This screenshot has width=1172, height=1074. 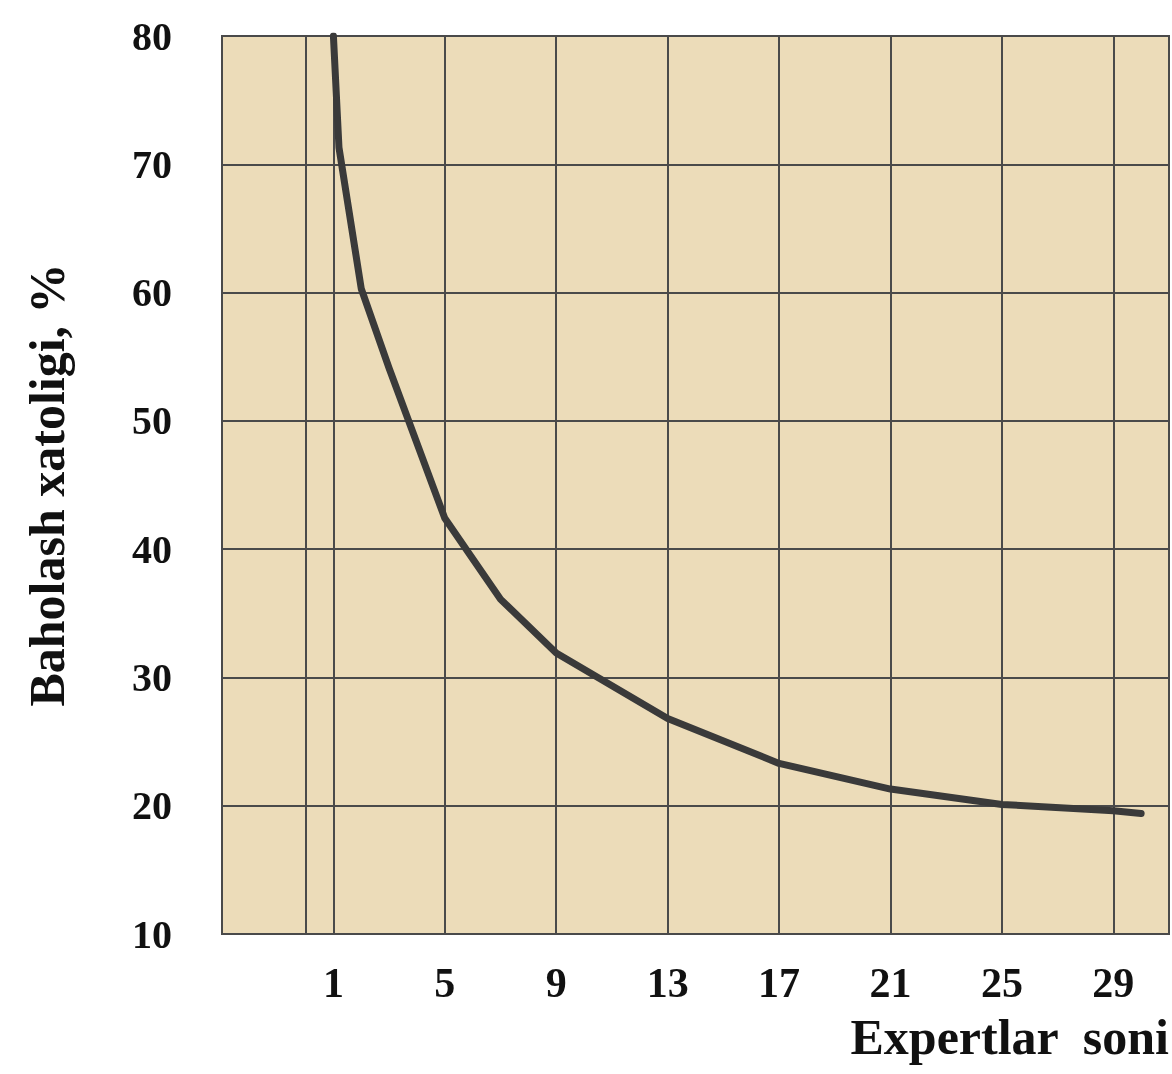 What do you see at coordinates (1113, 983) in the screenshot?
I see `x-tick-label: 29` at bounding box center [1113, 983].